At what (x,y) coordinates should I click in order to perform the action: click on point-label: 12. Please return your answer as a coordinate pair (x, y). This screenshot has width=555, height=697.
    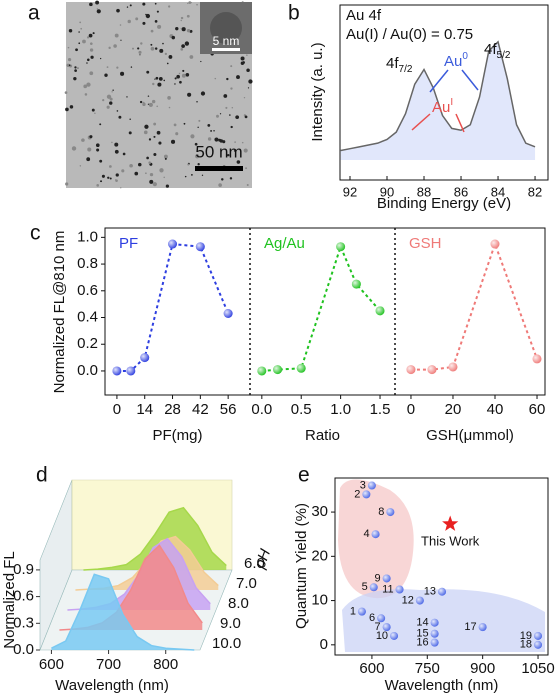
    Looking at the image, I should click on (408, 600).